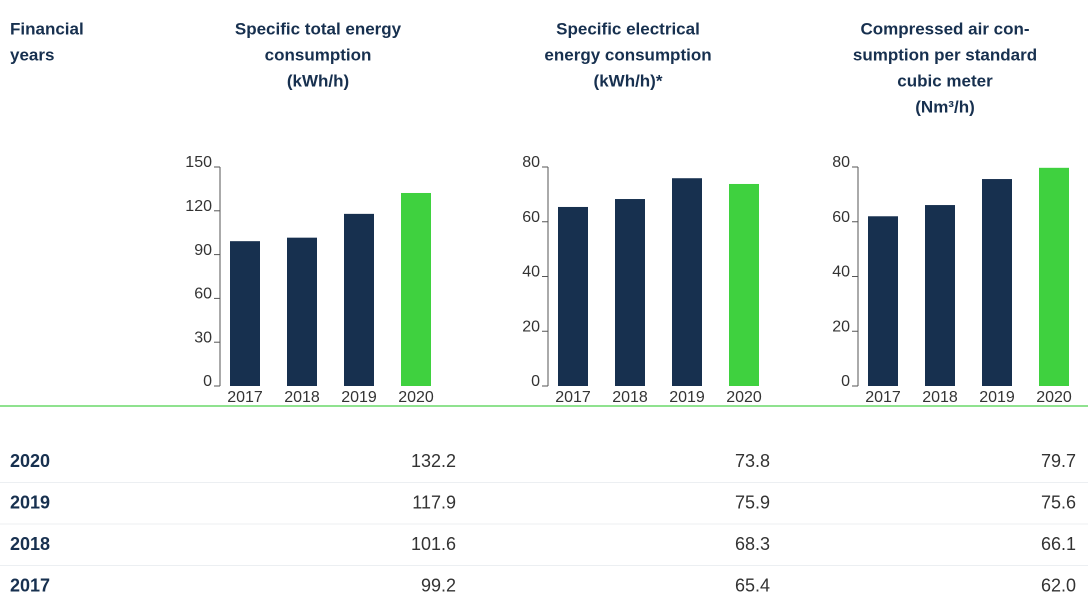 Image resolution: width=1088 pixels, height=601 pixels. What do you see at coordinates (628, 28) in the screenshot?
I see `chart-title: Specific electrical` at bounding box center [628, 28].